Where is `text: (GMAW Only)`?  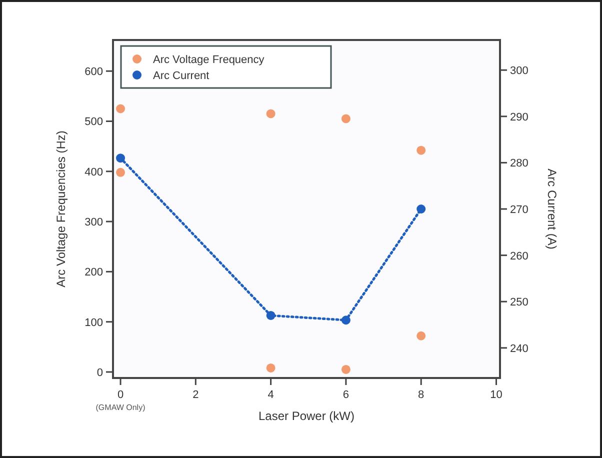
text: (GMAW Only) is located at coordinates (121, 407).